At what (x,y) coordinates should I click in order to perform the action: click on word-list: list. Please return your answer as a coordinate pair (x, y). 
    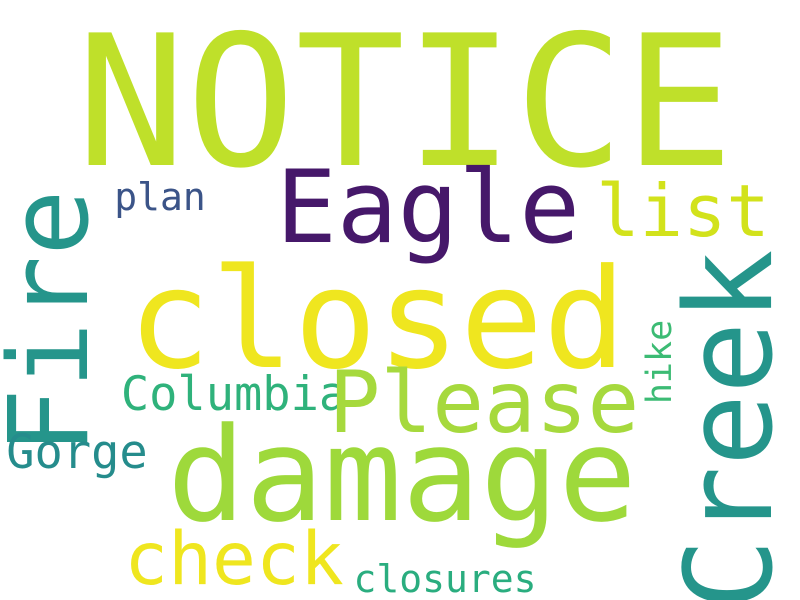
    Looking at the image, I should click on (682, 211).